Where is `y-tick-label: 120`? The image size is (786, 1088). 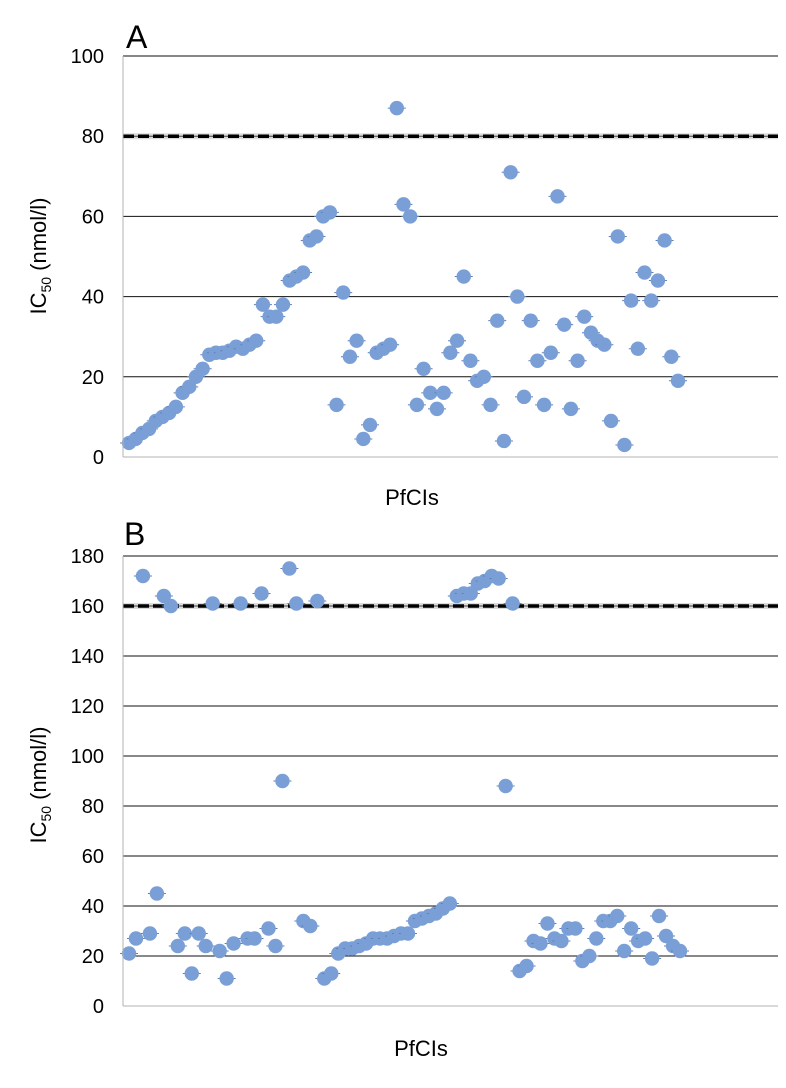 y-tick-label: 120 is located at coordinates (87, 707).